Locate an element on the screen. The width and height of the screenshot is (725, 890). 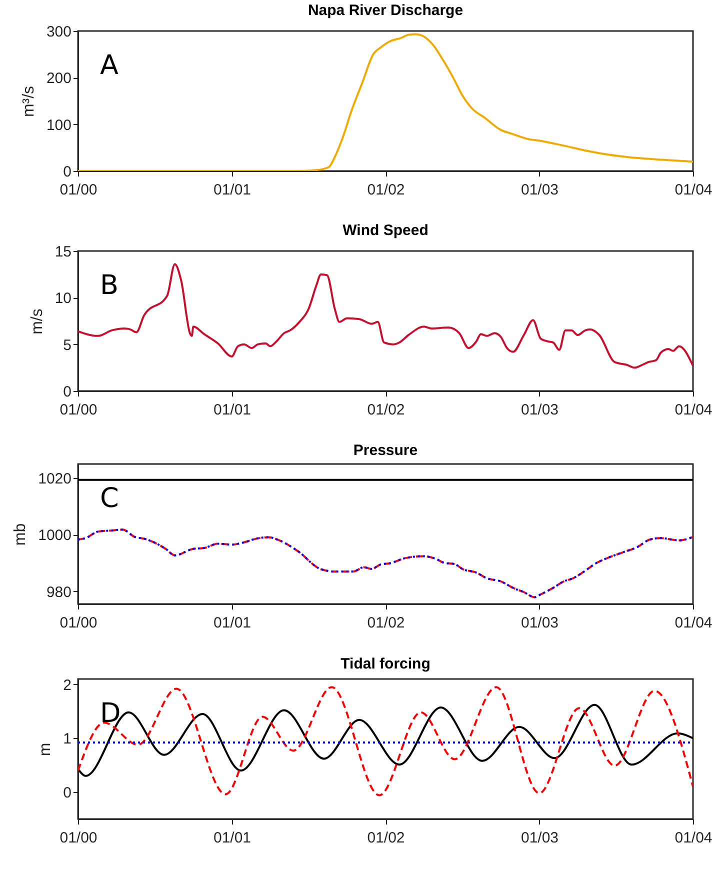
chart-title: Pressure is located at coordinates (385, 450).